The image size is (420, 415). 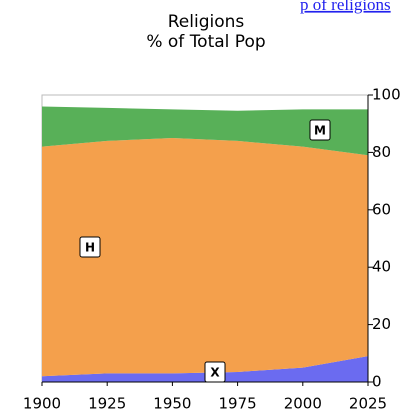 I want to click on y-tick-label: 60, so click(x=381, y=209).